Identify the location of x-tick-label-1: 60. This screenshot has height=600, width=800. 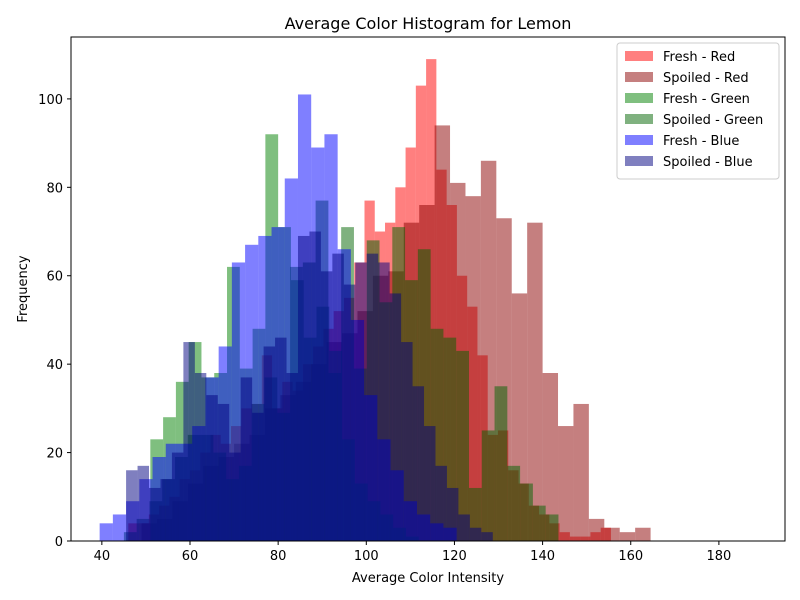
(190, 556).